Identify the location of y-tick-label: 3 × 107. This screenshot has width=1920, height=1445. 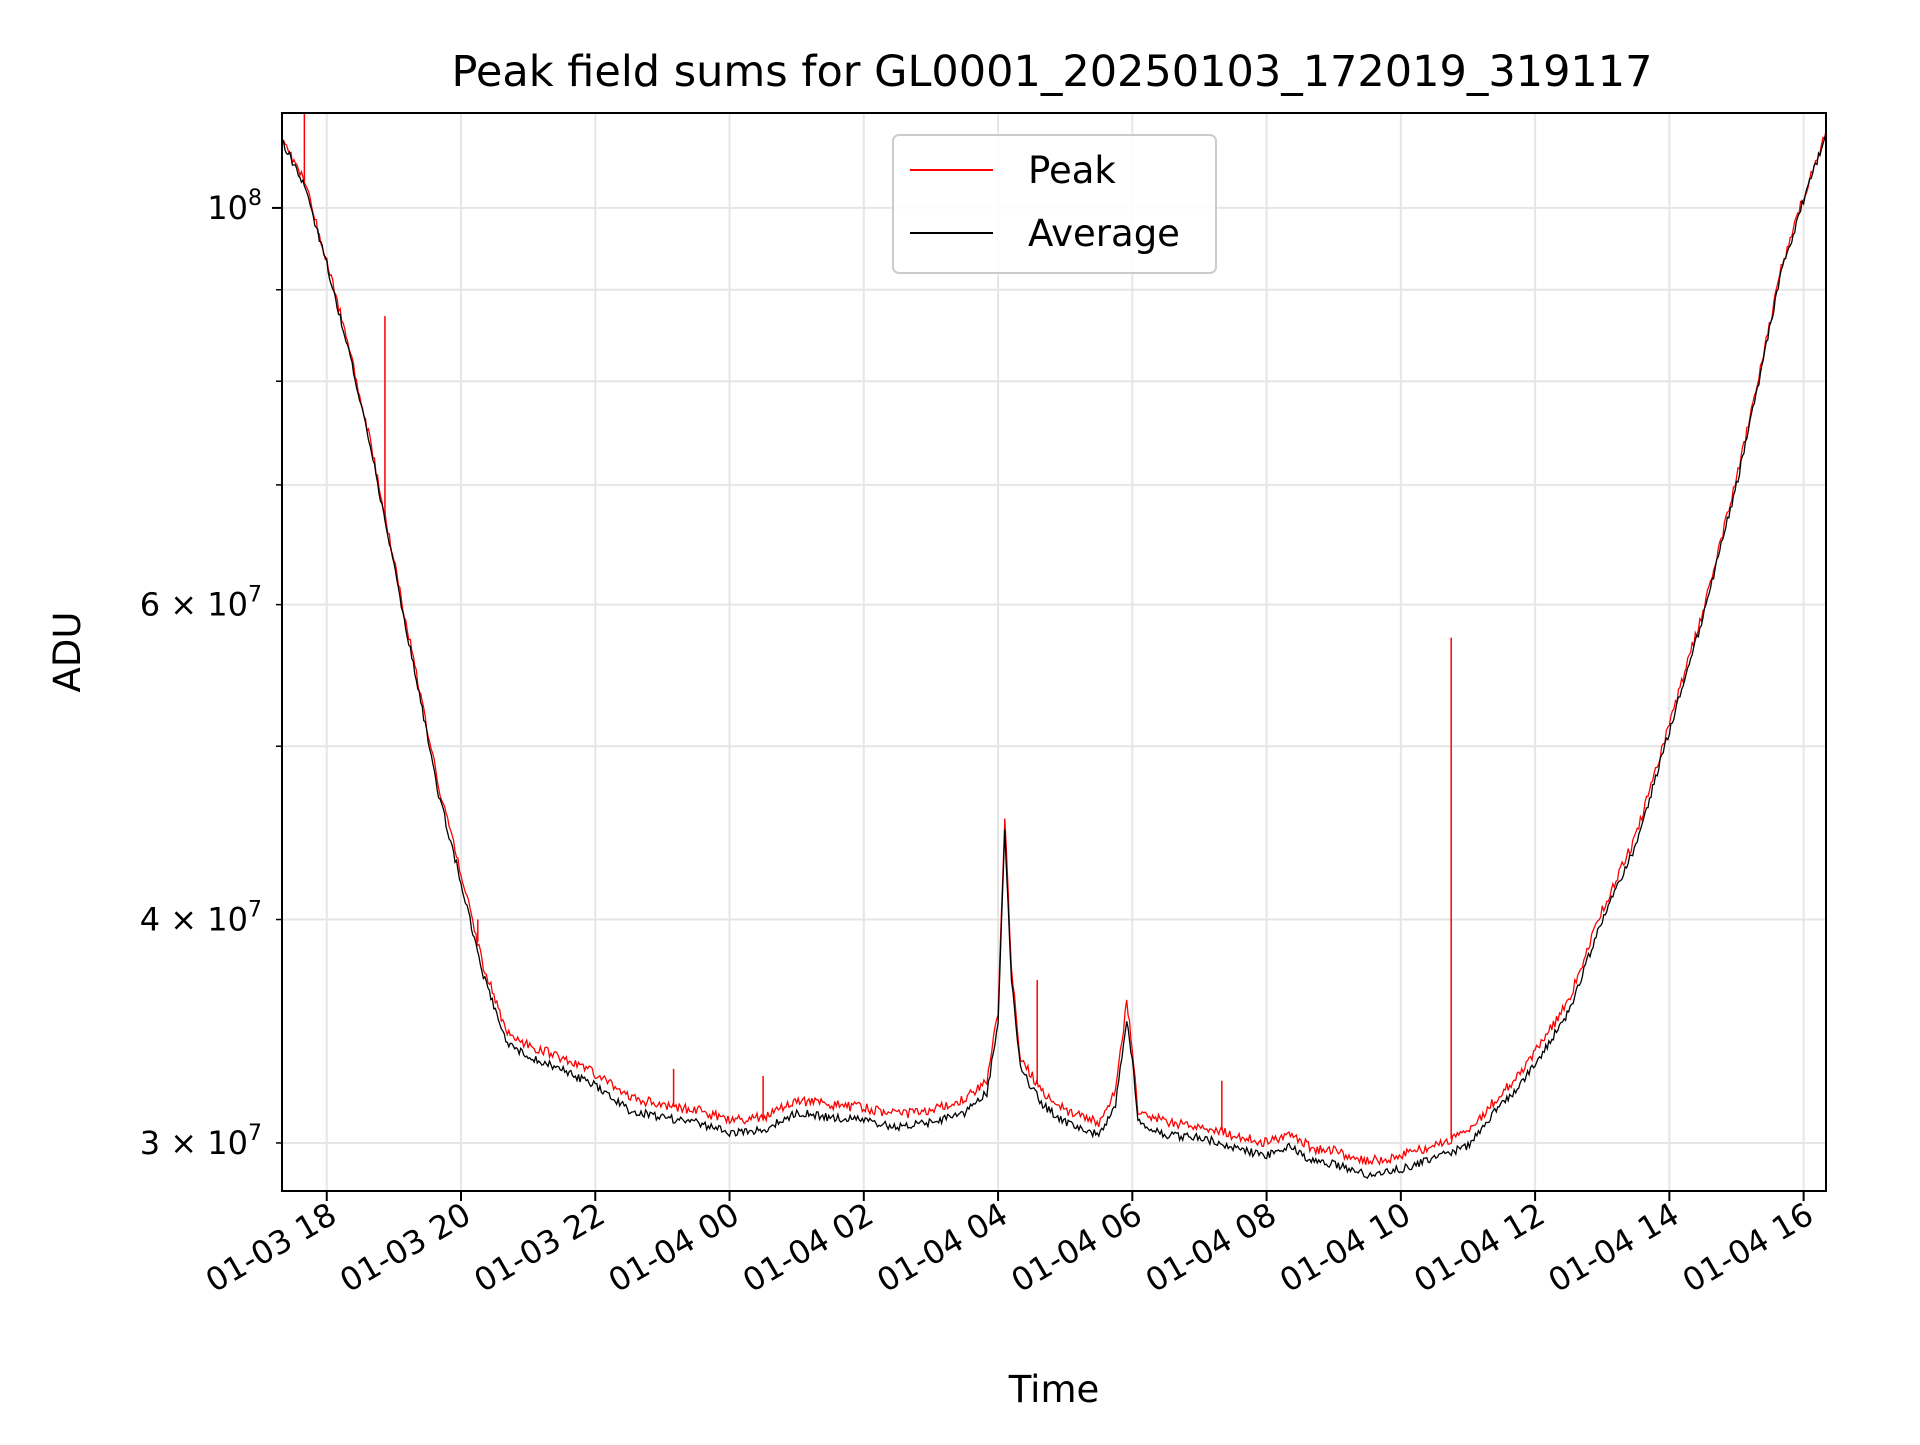
(201, 1141).